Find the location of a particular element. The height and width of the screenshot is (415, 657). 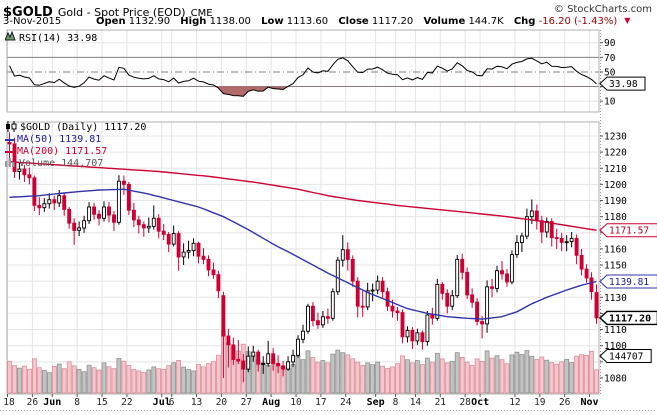

chg-value: -16.20 (-1.43%) is located at coordinates (578, 21).